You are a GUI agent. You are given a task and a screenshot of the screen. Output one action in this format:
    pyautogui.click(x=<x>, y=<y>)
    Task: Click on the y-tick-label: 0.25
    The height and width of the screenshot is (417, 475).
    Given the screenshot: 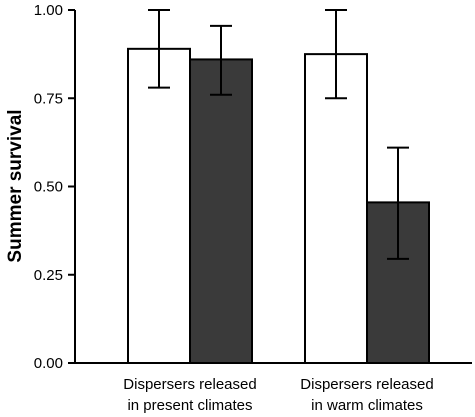 What is the action you would take?
    pyautogui.click(x=48, y=275)
    